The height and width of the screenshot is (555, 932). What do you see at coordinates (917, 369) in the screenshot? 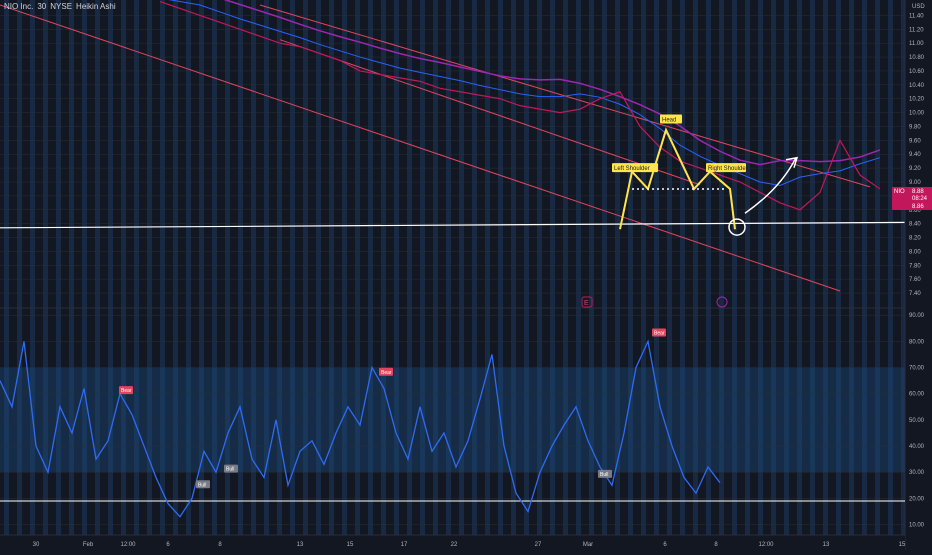
I see `oscillator-axis-tick: 70.00` at bounding box center [917, 369].